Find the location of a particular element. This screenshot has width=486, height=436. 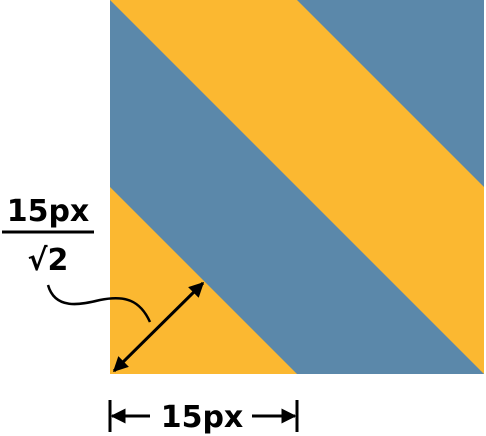

numerator: 15px is located at coordinates (48, 211).